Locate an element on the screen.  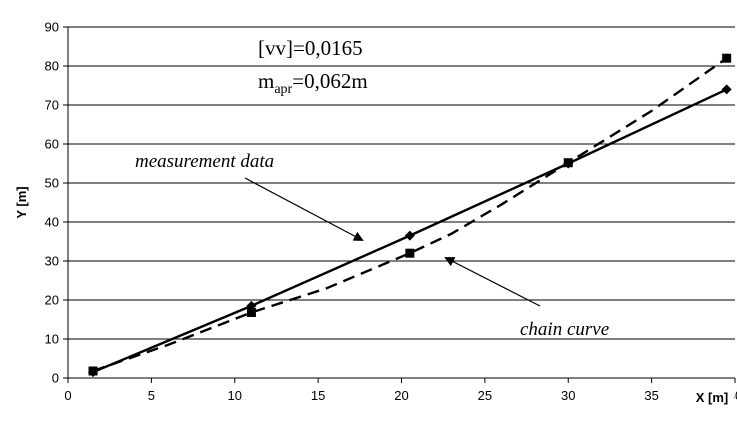
x-tick-label: 25 is located at coordinates (485, 395).